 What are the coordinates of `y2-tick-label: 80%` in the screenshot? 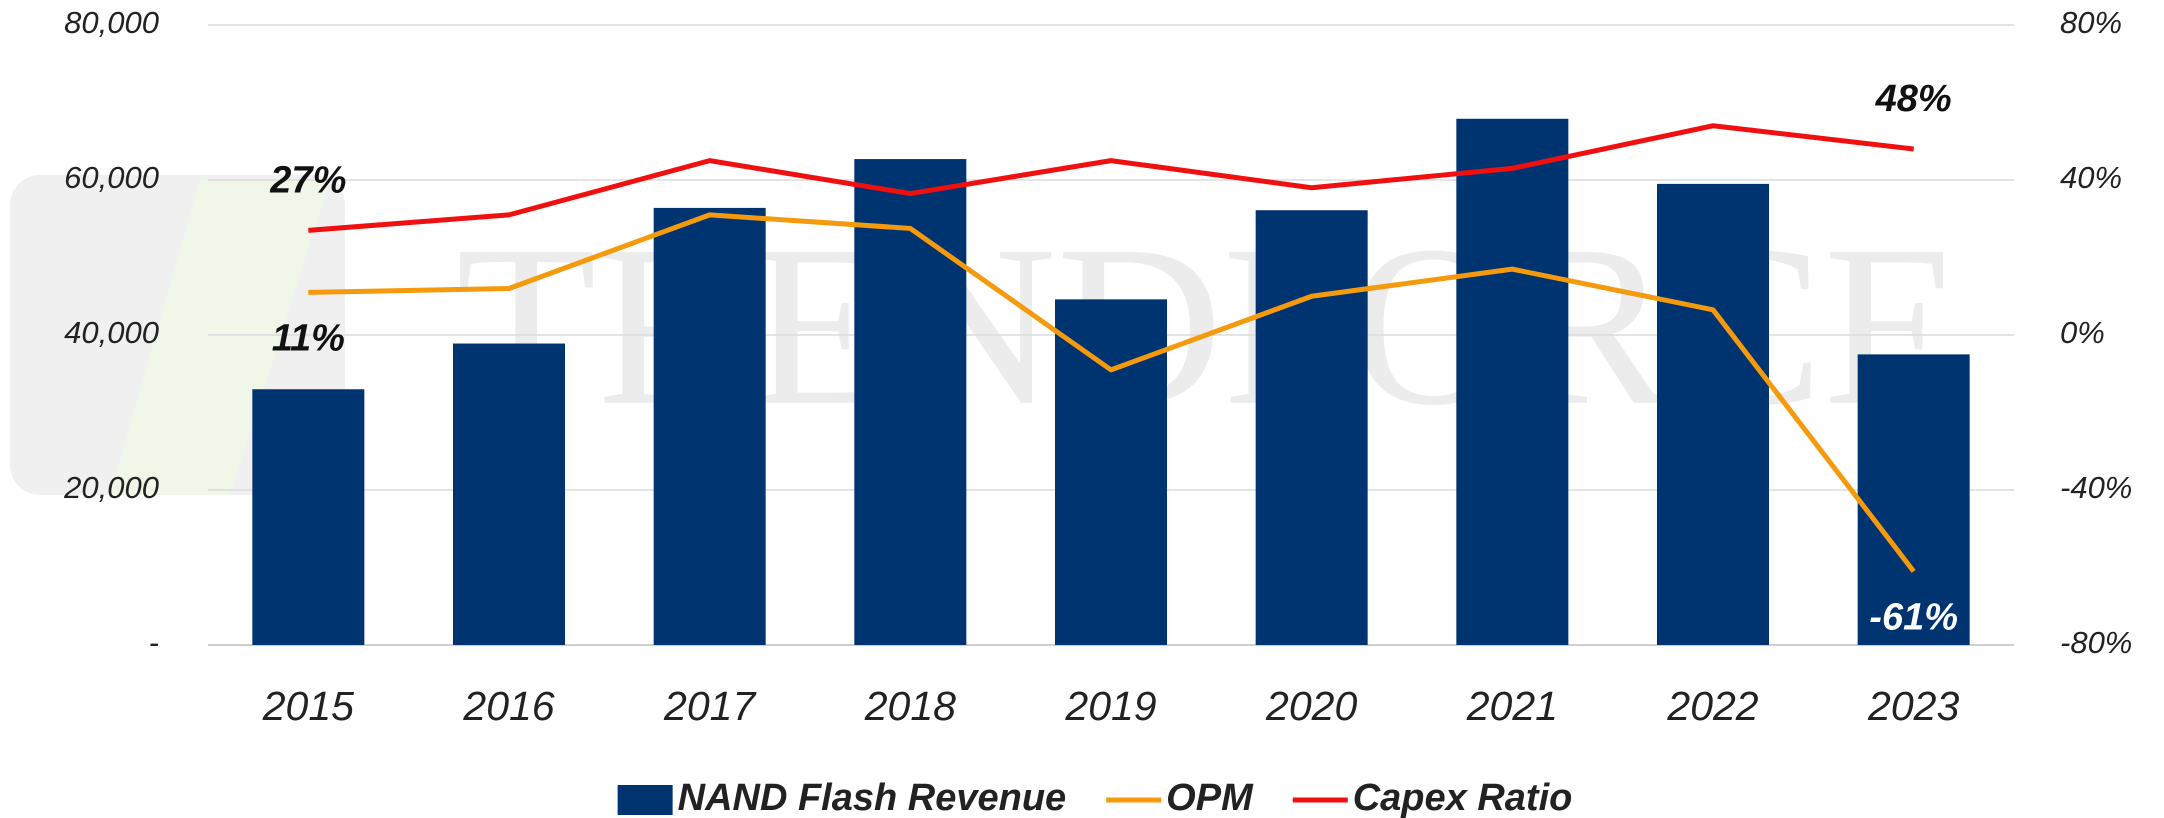 It's located at (2091, 22).